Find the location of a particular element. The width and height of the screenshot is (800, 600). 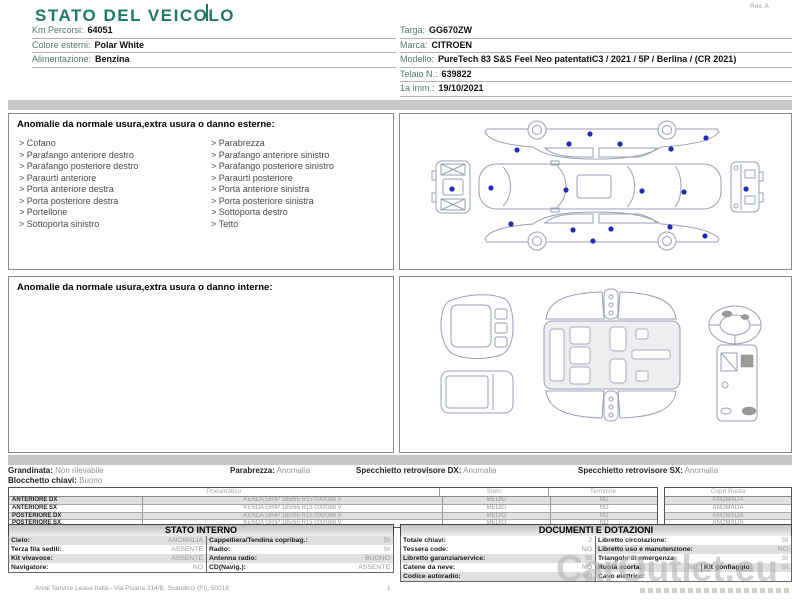

field-value: 19/10/2021 is located at coordinates (461, 88).